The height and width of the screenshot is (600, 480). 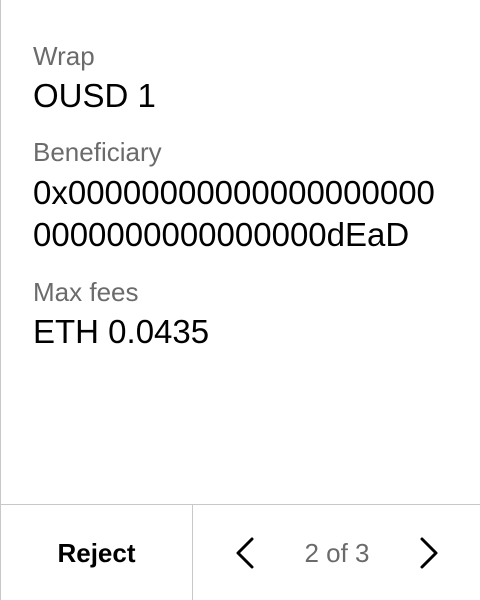 I want to click on reject-button: Reject, so click(x=97, y=552).